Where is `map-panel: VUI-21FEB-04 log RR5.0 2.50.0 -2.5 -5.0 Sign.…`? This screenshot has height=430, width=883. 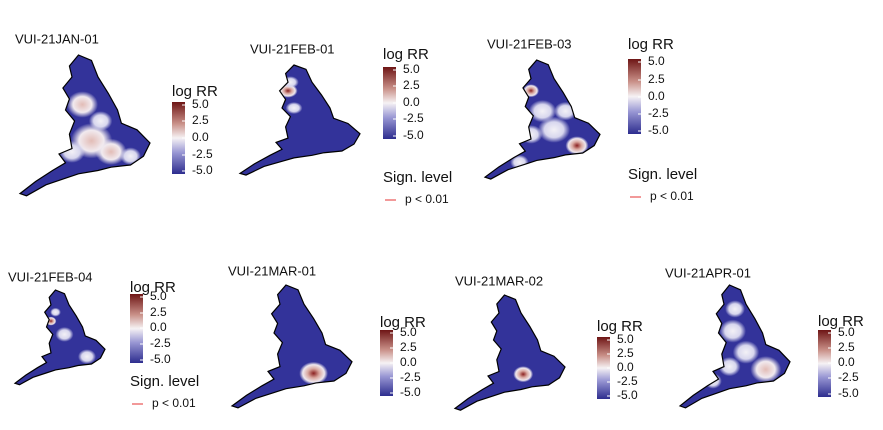
map-panel: VUI-21FEB-04 log RR5.0 2.50.0 -2.5 -5.0 Sign.… is located at coordinates (103, 339).